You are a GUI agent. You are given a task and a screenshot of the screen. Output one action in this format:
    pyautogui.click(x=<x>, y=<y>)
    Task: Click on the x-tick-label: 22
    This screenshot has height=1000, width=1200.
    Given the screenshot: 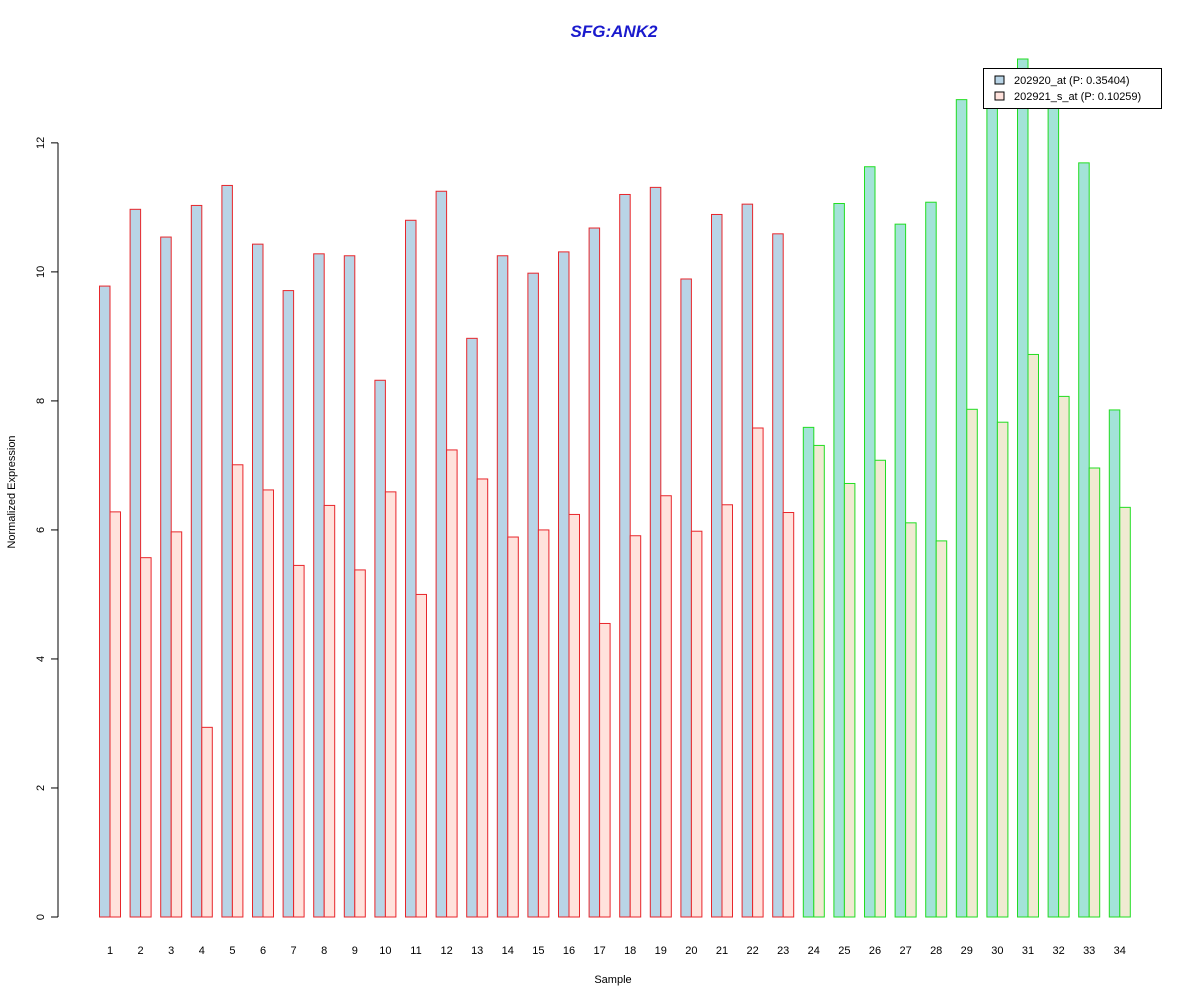 What is the action you would take?
    pyautogui.click(x=752, y=951)
    